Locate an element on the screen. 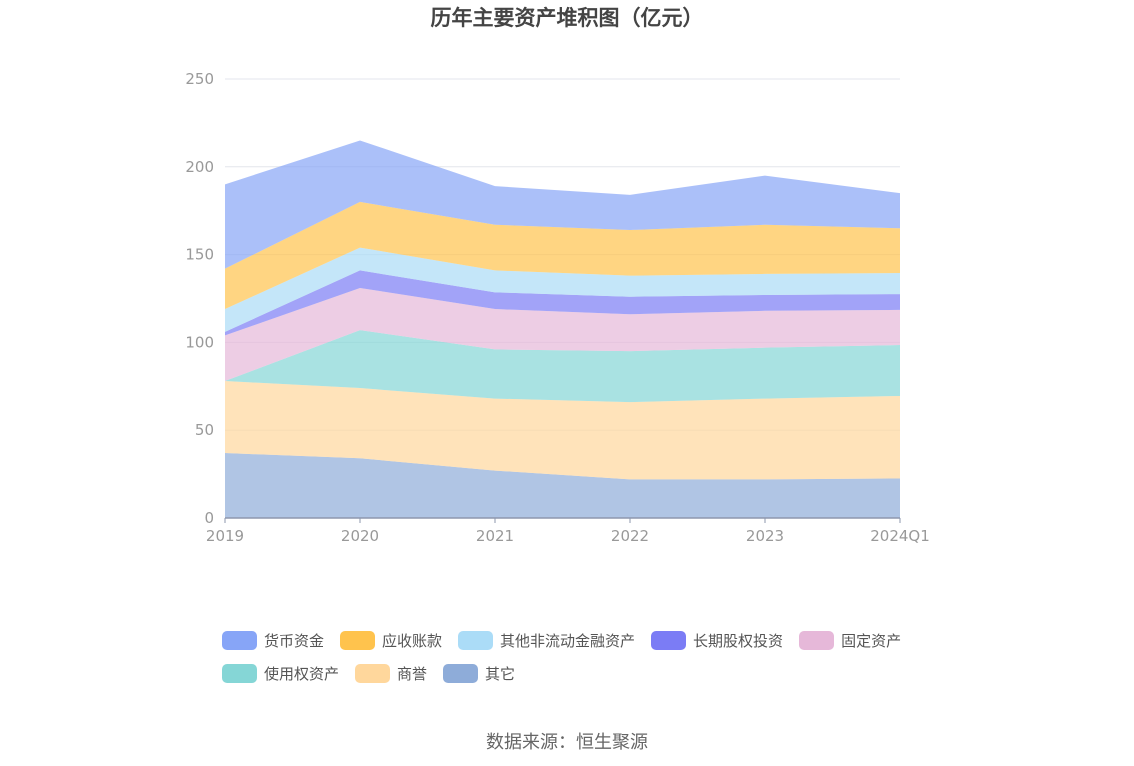 The width and height of the screenshot is (1134, 766). legend: 货币资金 应收账款 其他非流动金融资产 长期股权投资 固定资产使用权资产 商誉 其它 is located at coordinates (582, 656).